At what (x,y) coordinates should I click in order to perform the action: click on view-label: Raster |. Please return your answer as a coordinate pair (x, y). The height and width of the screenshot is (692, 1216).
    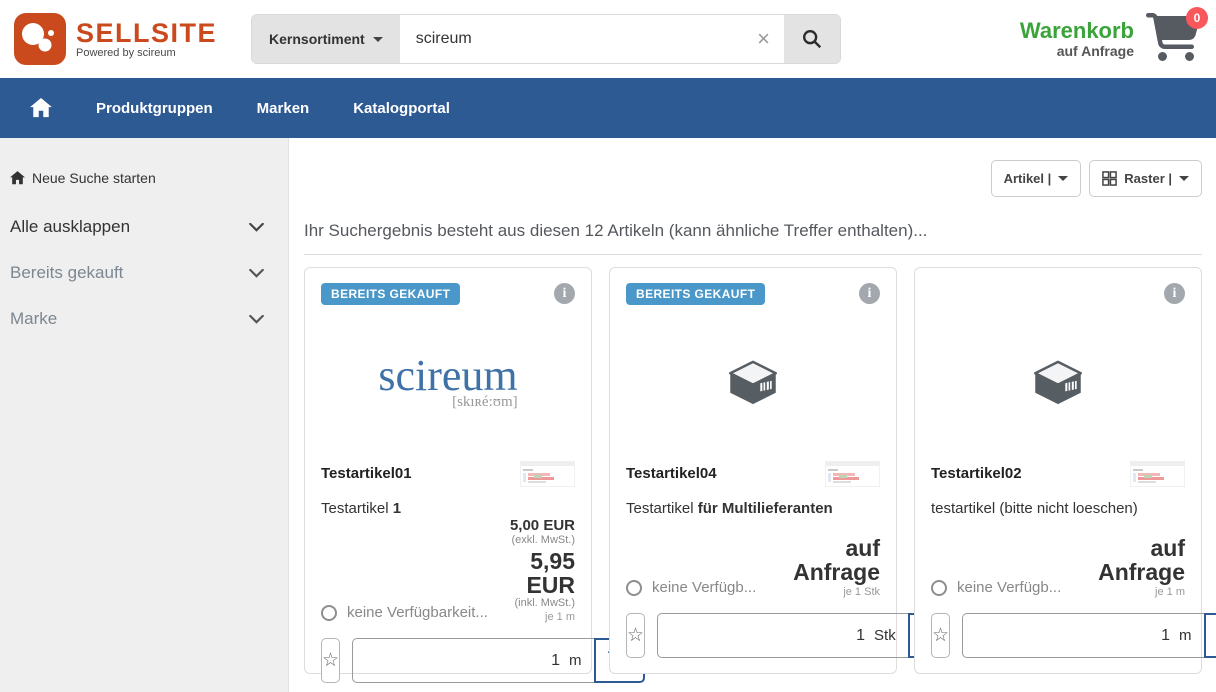
    Looking at the image, I should click on (1148, 178).